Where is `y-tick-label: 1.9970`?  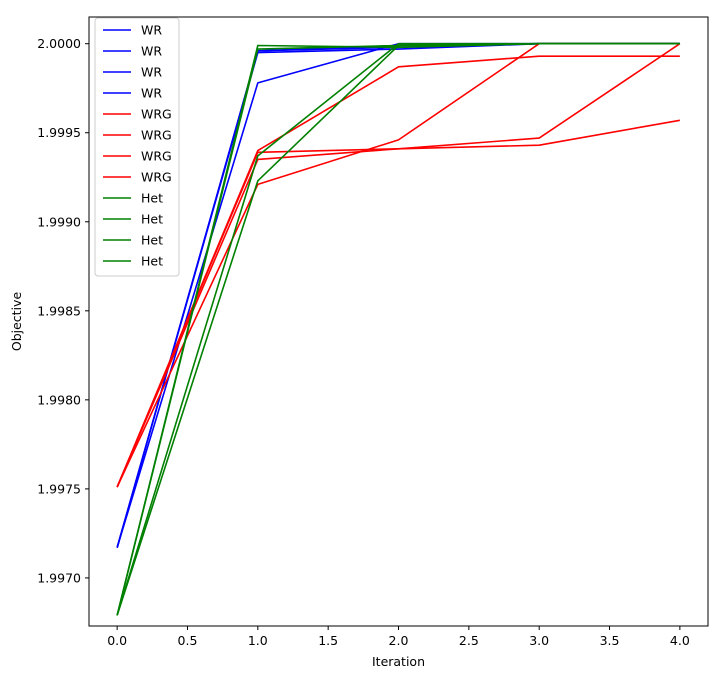
y-tick-label: 1.9970 is located at coordinates (59, 577).